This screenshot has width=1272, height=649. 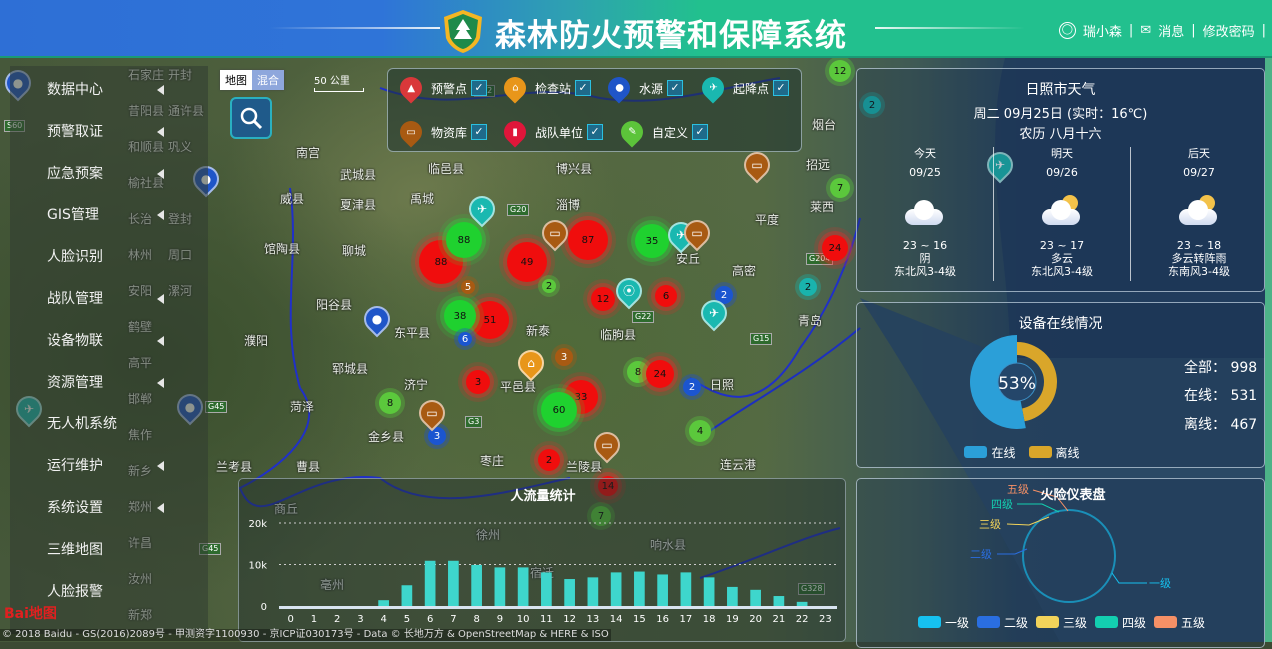 What do you see at coordinates (545, 88) in the screenshot?
I see `layer-toggle: ⌂ 检查站 ✓` at bounding box center [545, 88].